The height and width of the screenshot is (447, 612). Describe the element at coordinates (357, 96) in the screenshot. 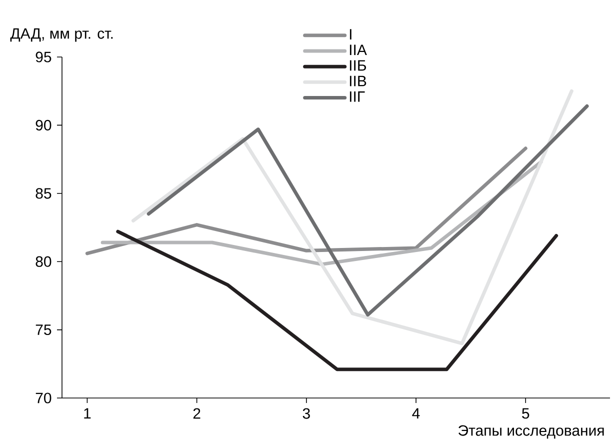

I see `legend-label: IIГ` at that location.